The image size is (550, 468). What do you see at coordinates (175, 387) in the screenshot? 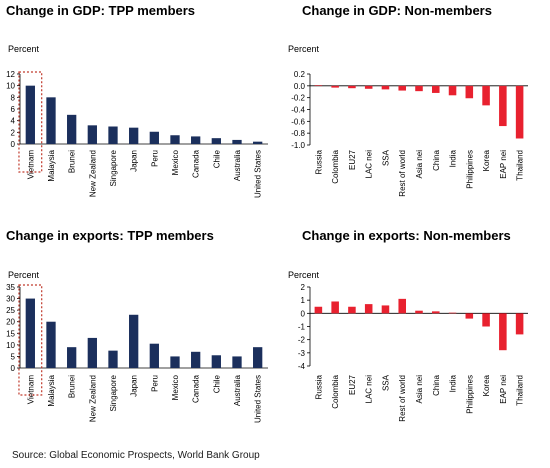
I see `x-tick-label: Mexico` at bounding box center [175, 387].